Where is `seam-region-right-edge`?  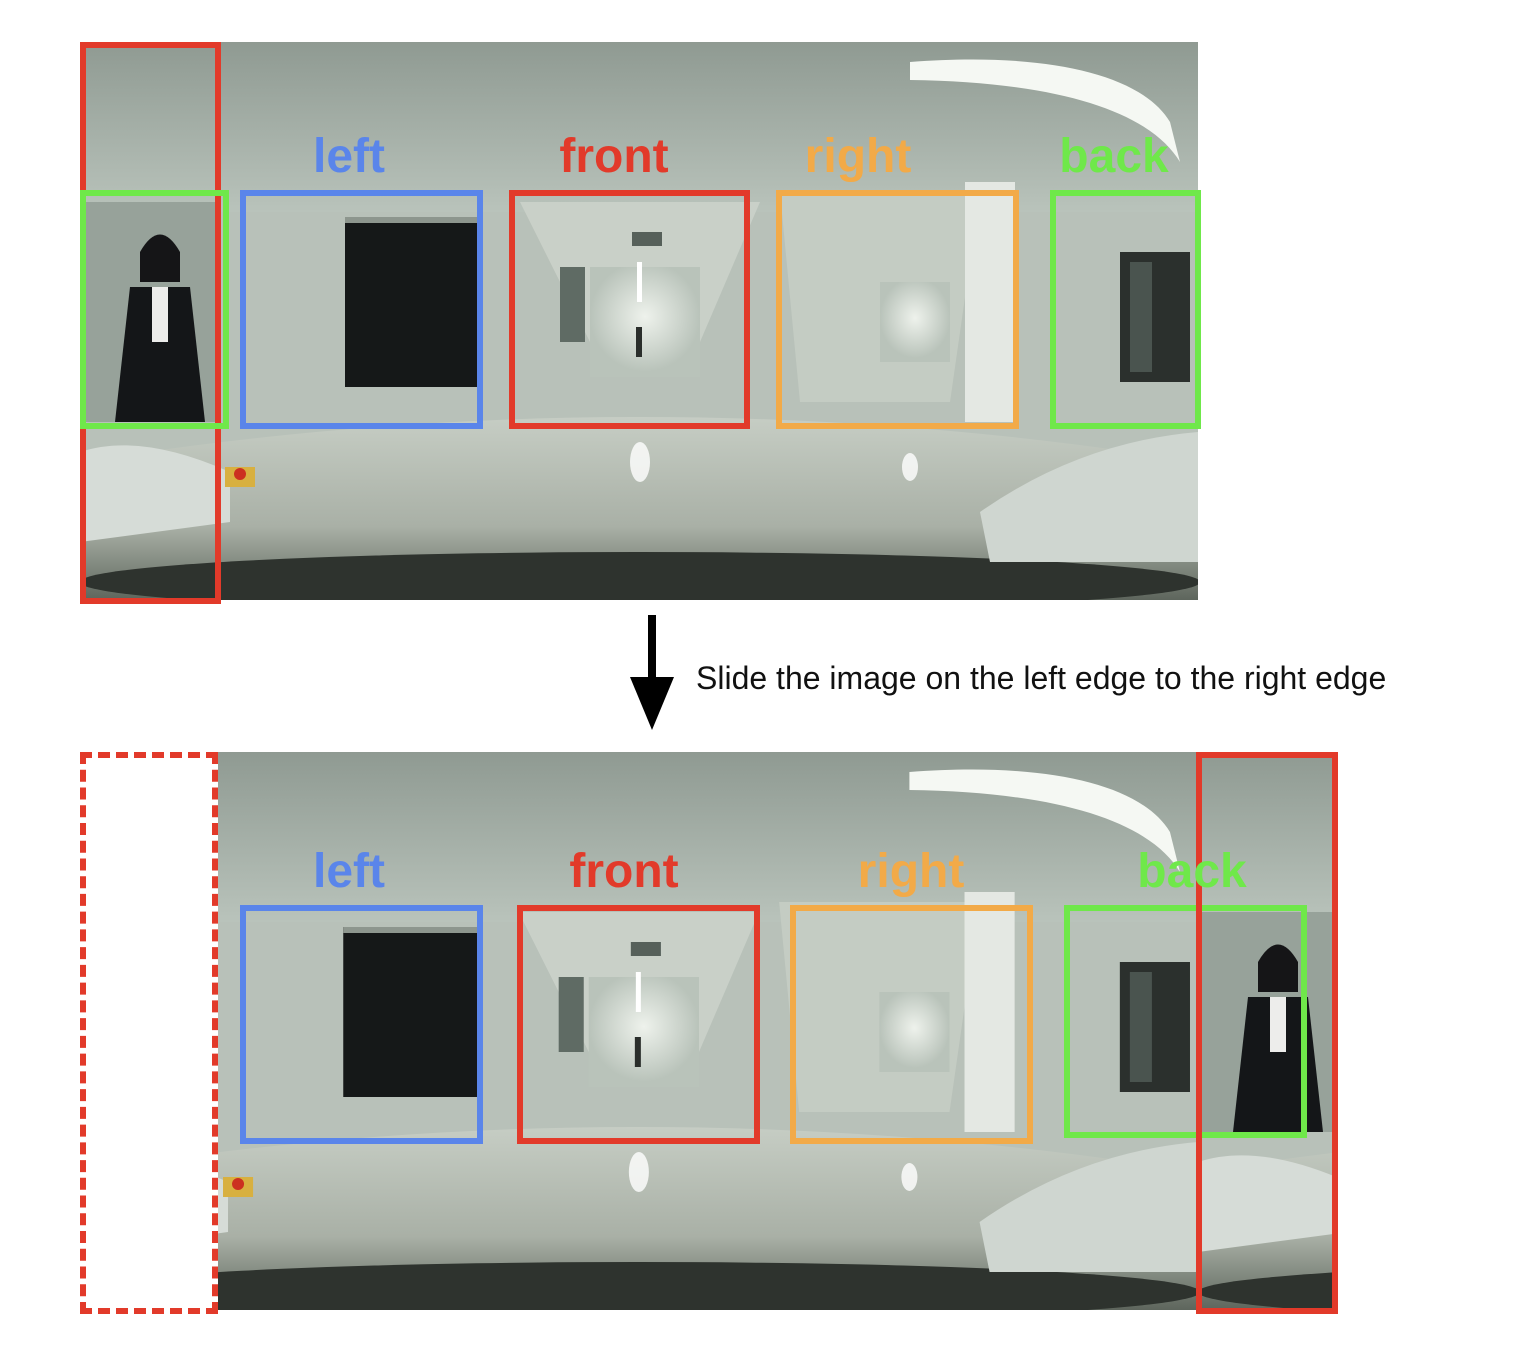
seam-region-right-edge is located at coordinates (1267, 1033).